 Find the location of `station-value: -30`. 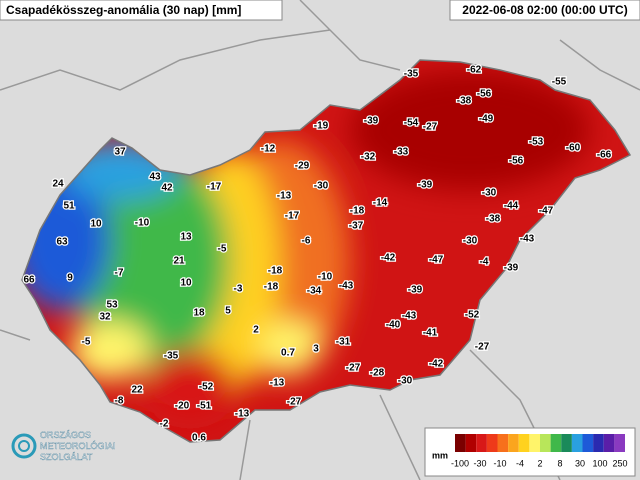

station-value: -30 is located at coordinates (405, 381).